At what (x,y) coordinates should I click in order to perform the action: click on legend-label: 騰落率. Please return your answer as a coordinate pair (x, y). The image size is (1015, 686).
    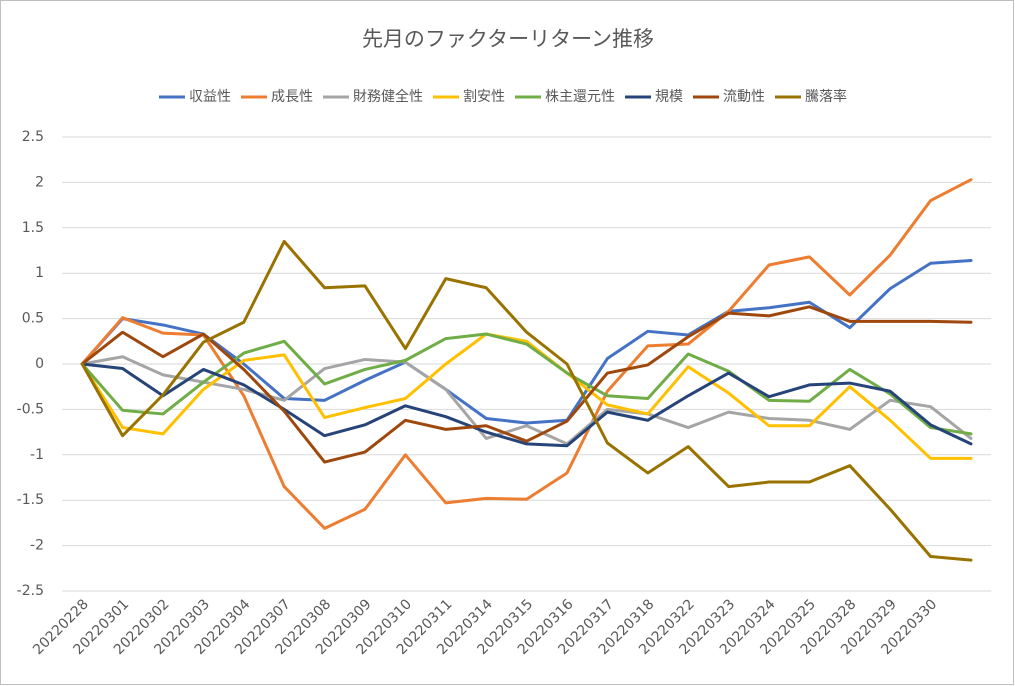
    Looking at the image, I should click on (826, 96).